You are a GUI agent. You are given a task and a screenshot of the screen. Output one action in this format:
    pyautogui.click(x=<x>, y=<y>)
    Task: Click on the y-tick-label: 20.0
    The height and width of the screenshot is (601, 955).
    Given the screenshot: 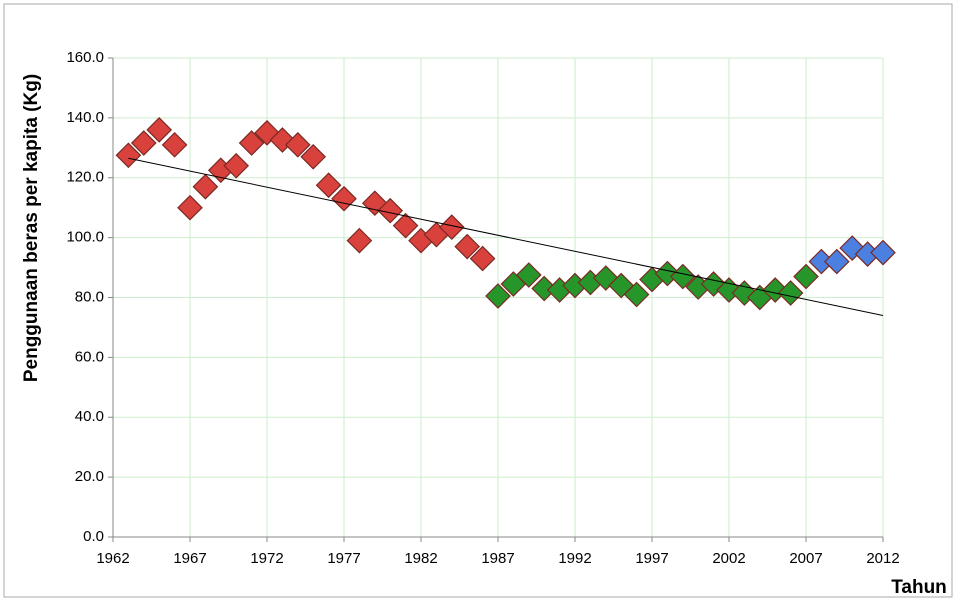 What is the action you would take?
    pyautogui.click(x=89, y=476)
    